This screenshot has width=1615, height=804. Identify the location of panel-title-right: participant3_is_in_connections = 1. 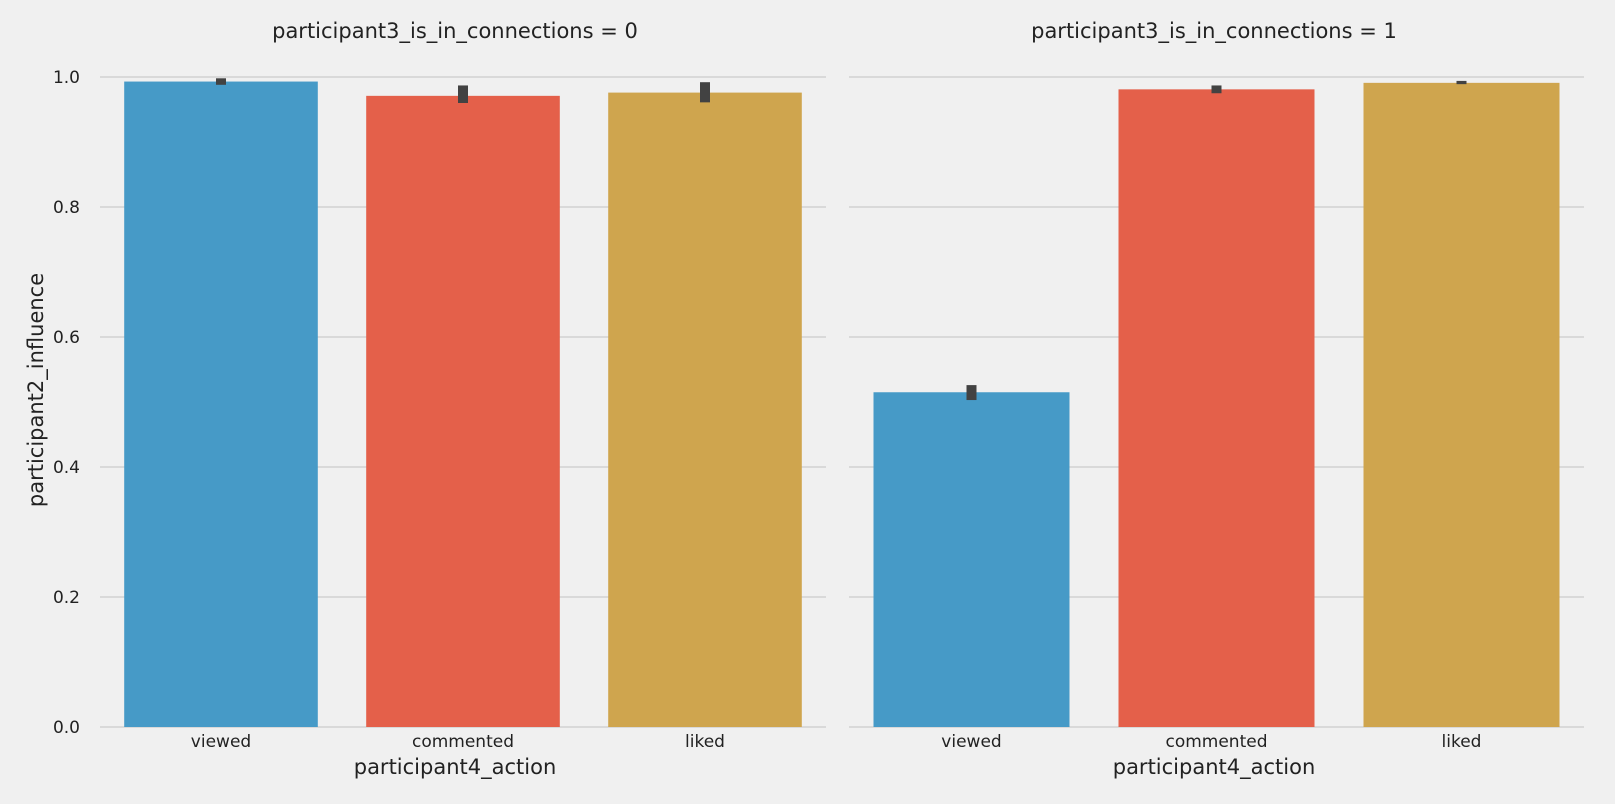
(1214, 31).